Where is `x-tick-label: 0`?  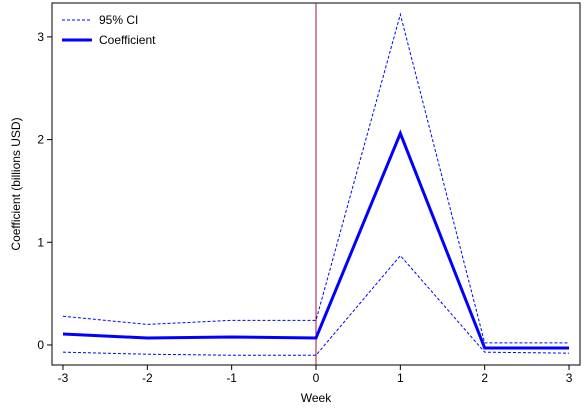
x-tick-label: 0 is located at coordinates (316, 378).